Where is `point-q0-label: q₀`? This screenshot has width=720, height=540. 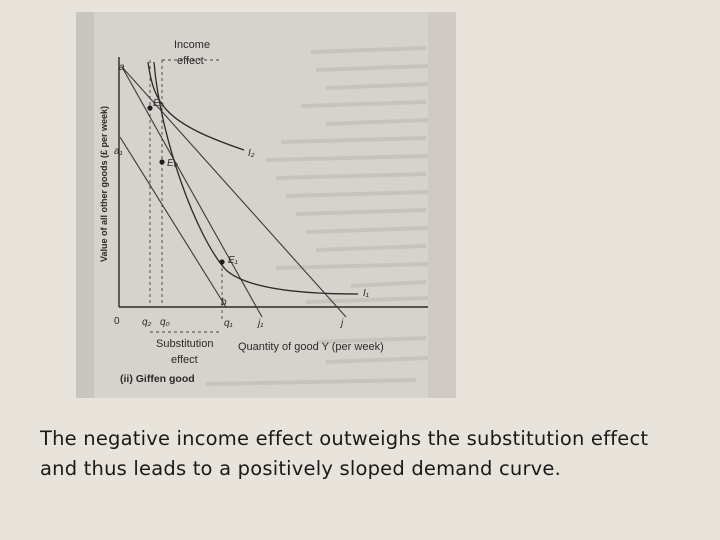
point-q0-label: q₀ is located at coordinates (165, 322).